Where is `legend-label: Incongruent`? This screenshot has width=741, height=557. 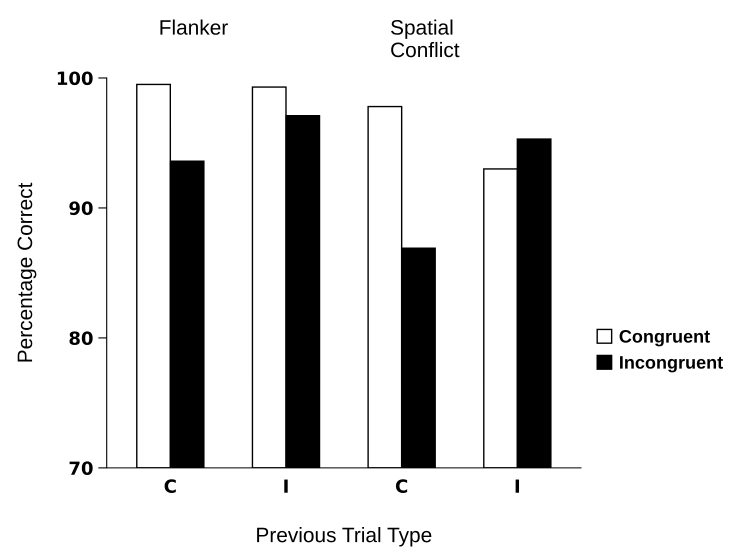
legend-label: Incongruent is located at coordinates (671, 364).